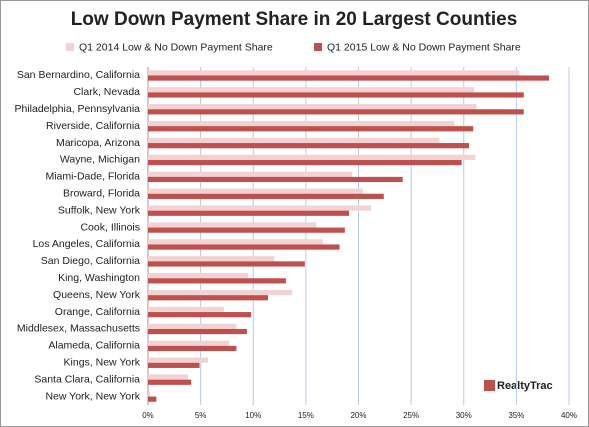 This screenshot has height=427, width=589. Describe the element at coordinates (93, 126) in the screenshot. I see `y-tick-label: Riverside, California` at that location.